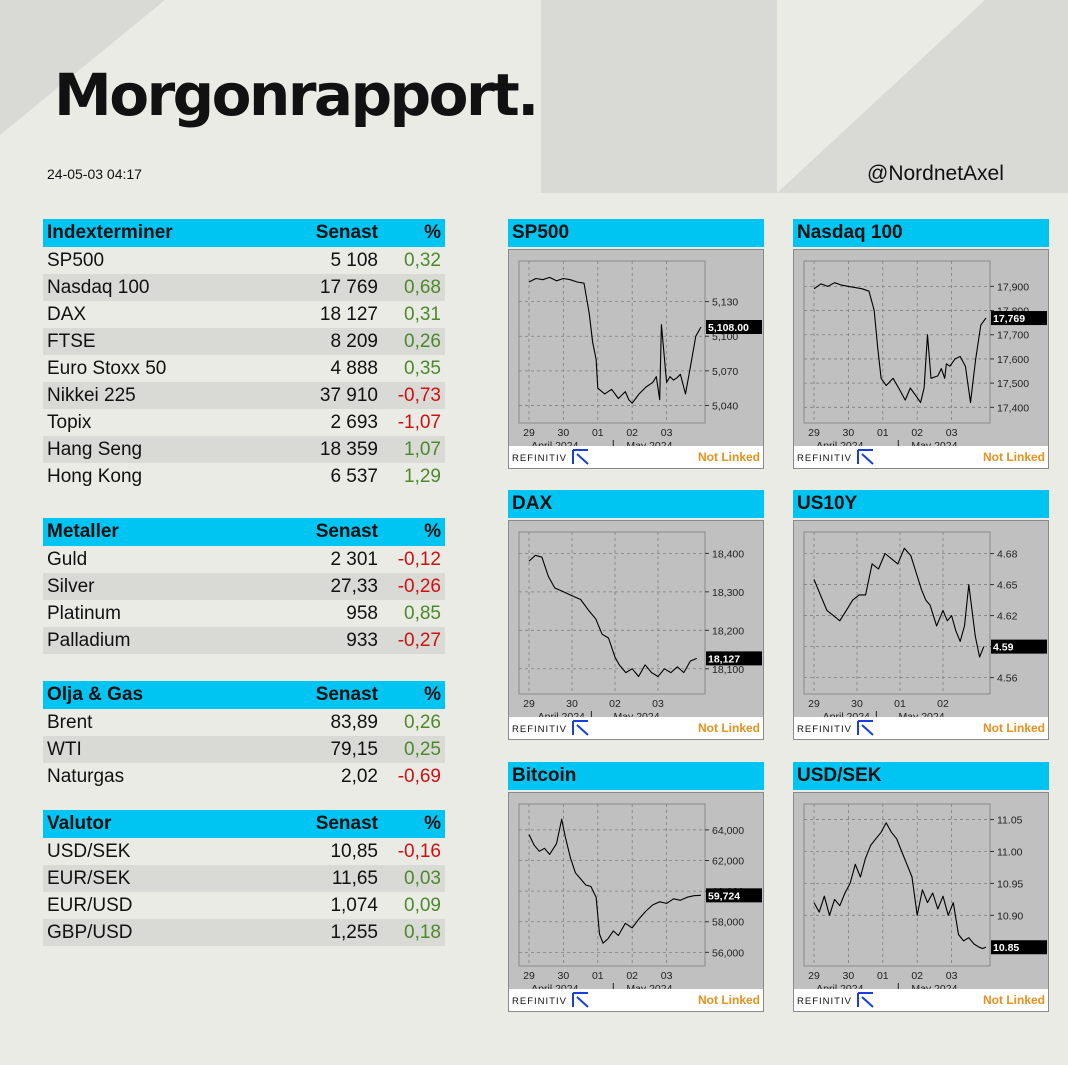 Image resolution: width=1068 pixels, height=1065 pixels. I want to click on y-tick-label: 5,040, so click(725, 406).